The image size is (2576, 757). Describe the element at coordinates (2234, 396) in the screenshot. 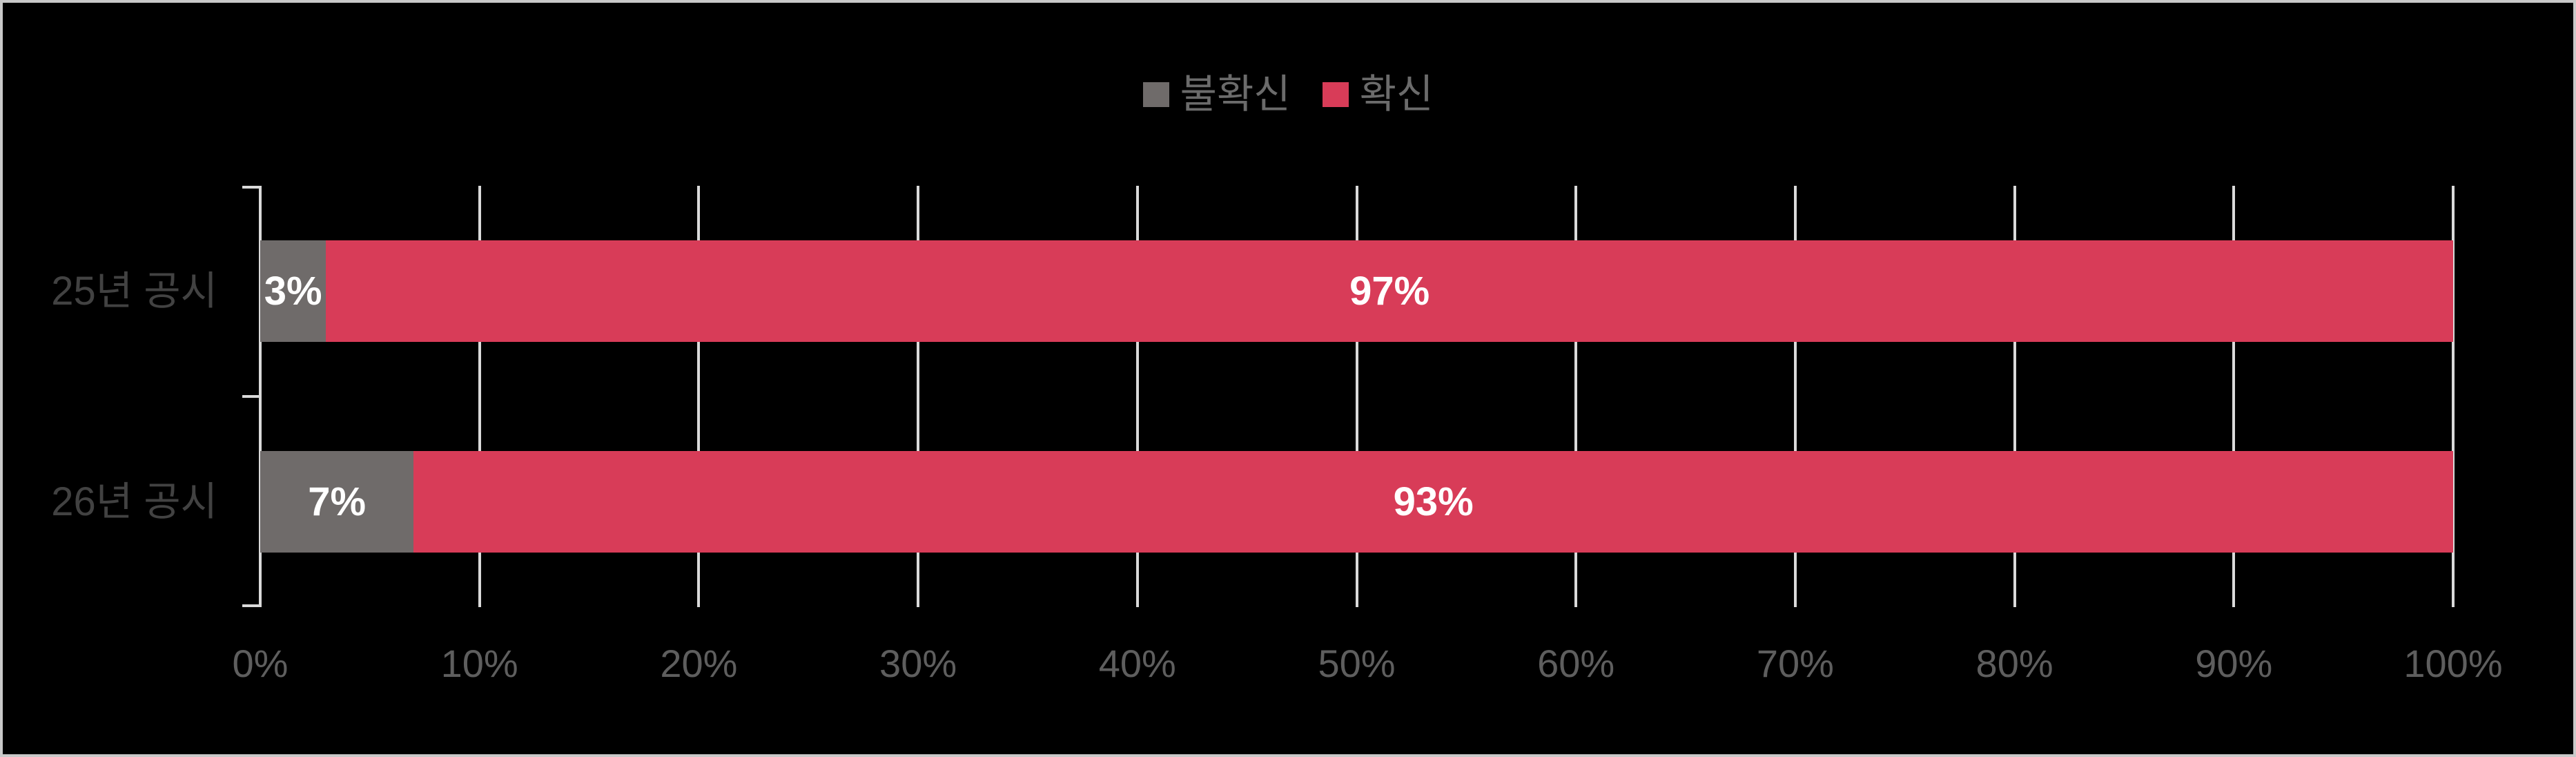

I see `gridline-90%` at that location.